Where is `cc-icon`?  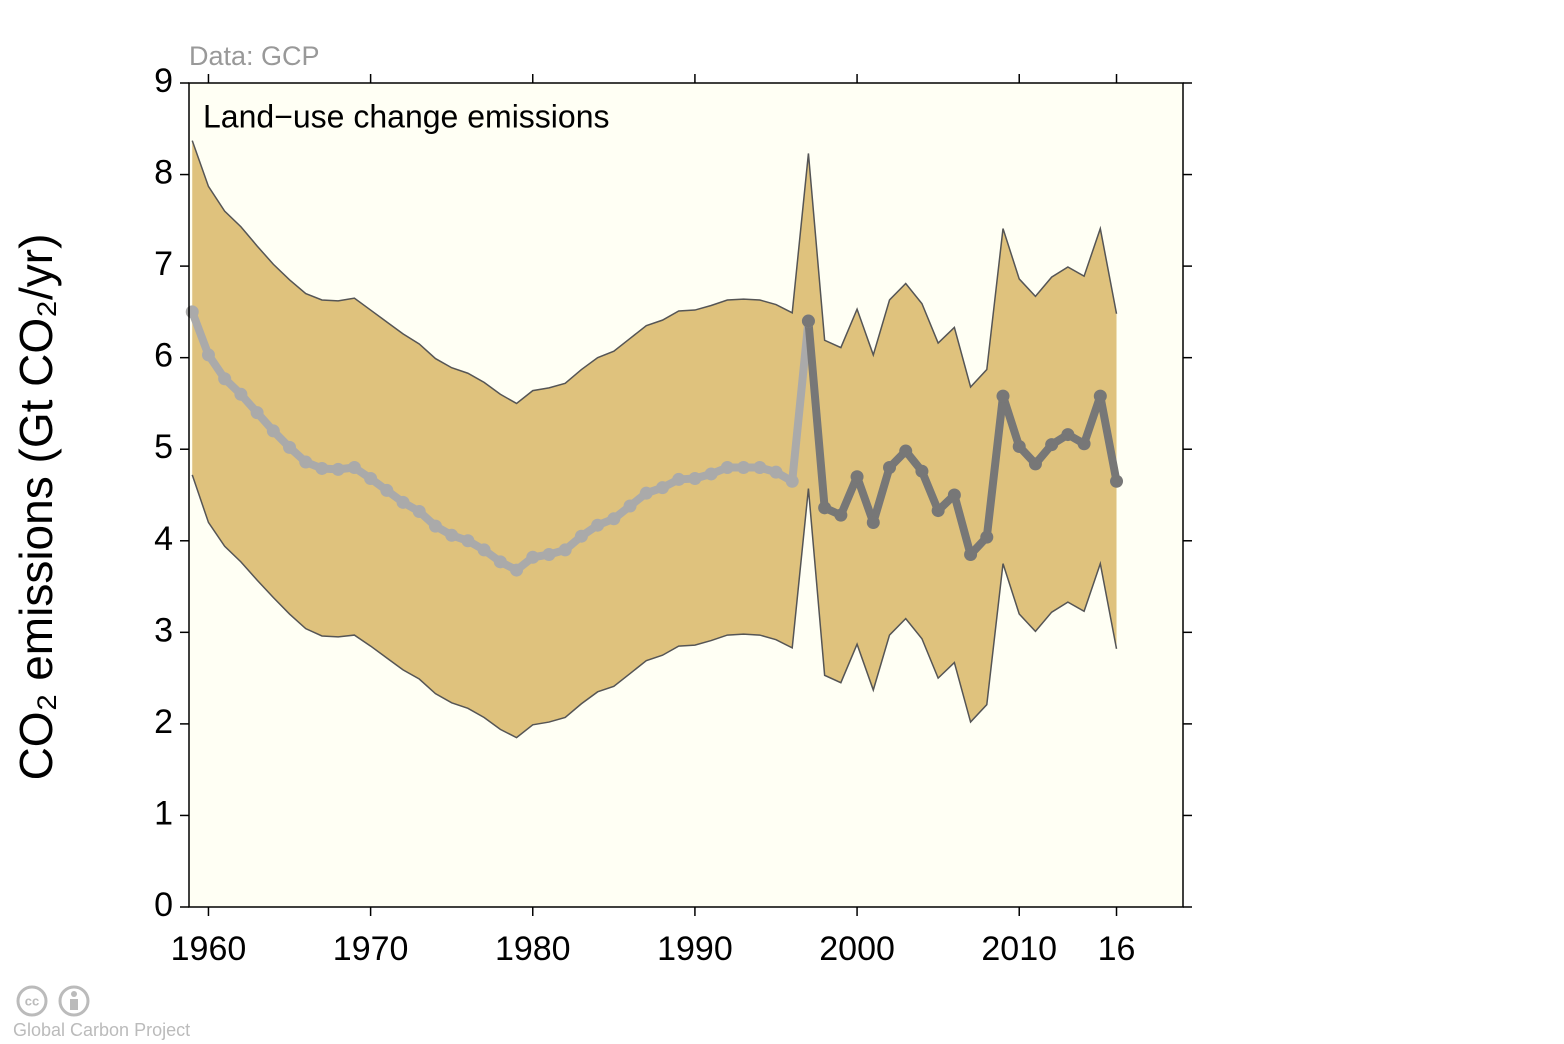 cc-icon is located at coordinates (32, 1001).